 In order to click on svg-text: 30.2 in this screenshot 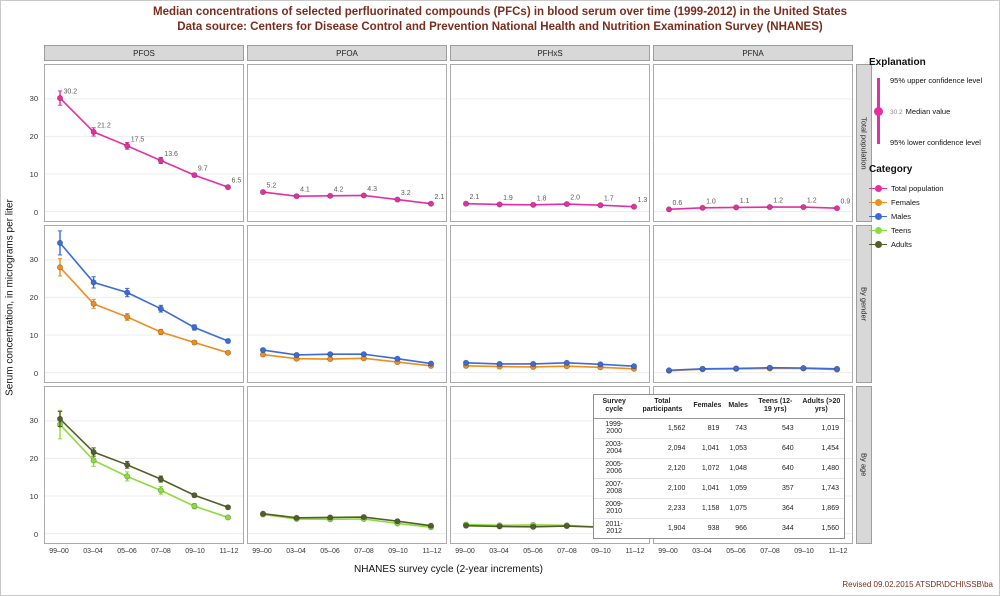, I will do `click(71, 92)`.